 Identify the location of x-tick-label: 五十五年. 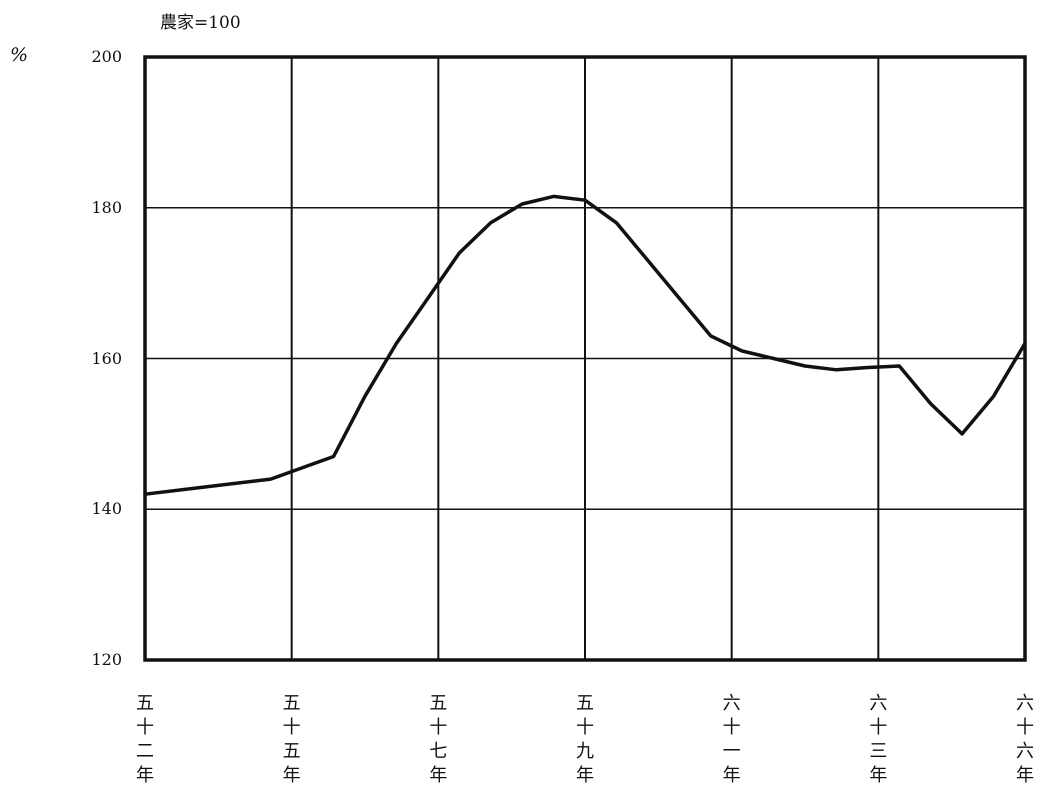
(291, 739).